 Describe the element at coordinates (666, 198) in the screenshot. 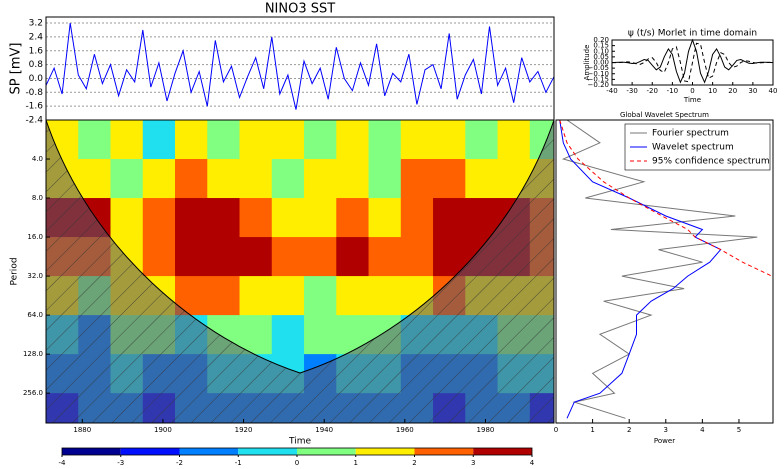

I see `spectrum-line` at that location.